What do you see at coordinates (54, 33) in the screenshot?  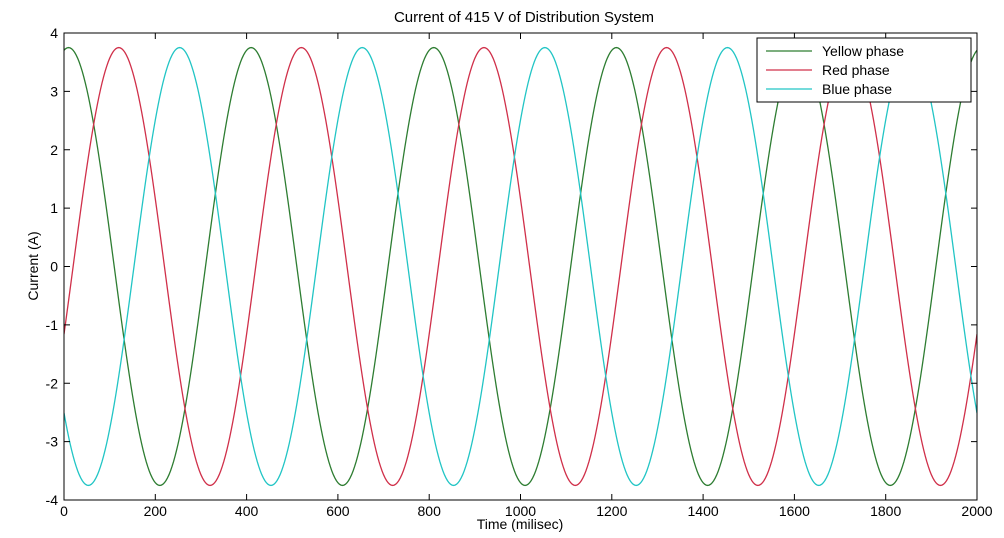 I see `y-tick-label: 4` at bounding box center [54, 33].